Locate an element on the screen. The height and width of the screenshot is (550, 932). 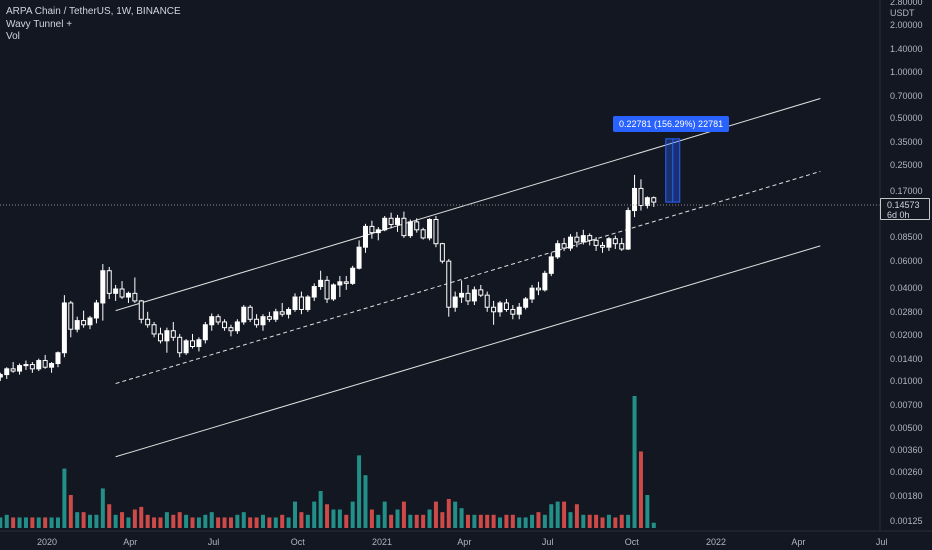
time-tick-label: Jul is located at coordinates (547, 542).